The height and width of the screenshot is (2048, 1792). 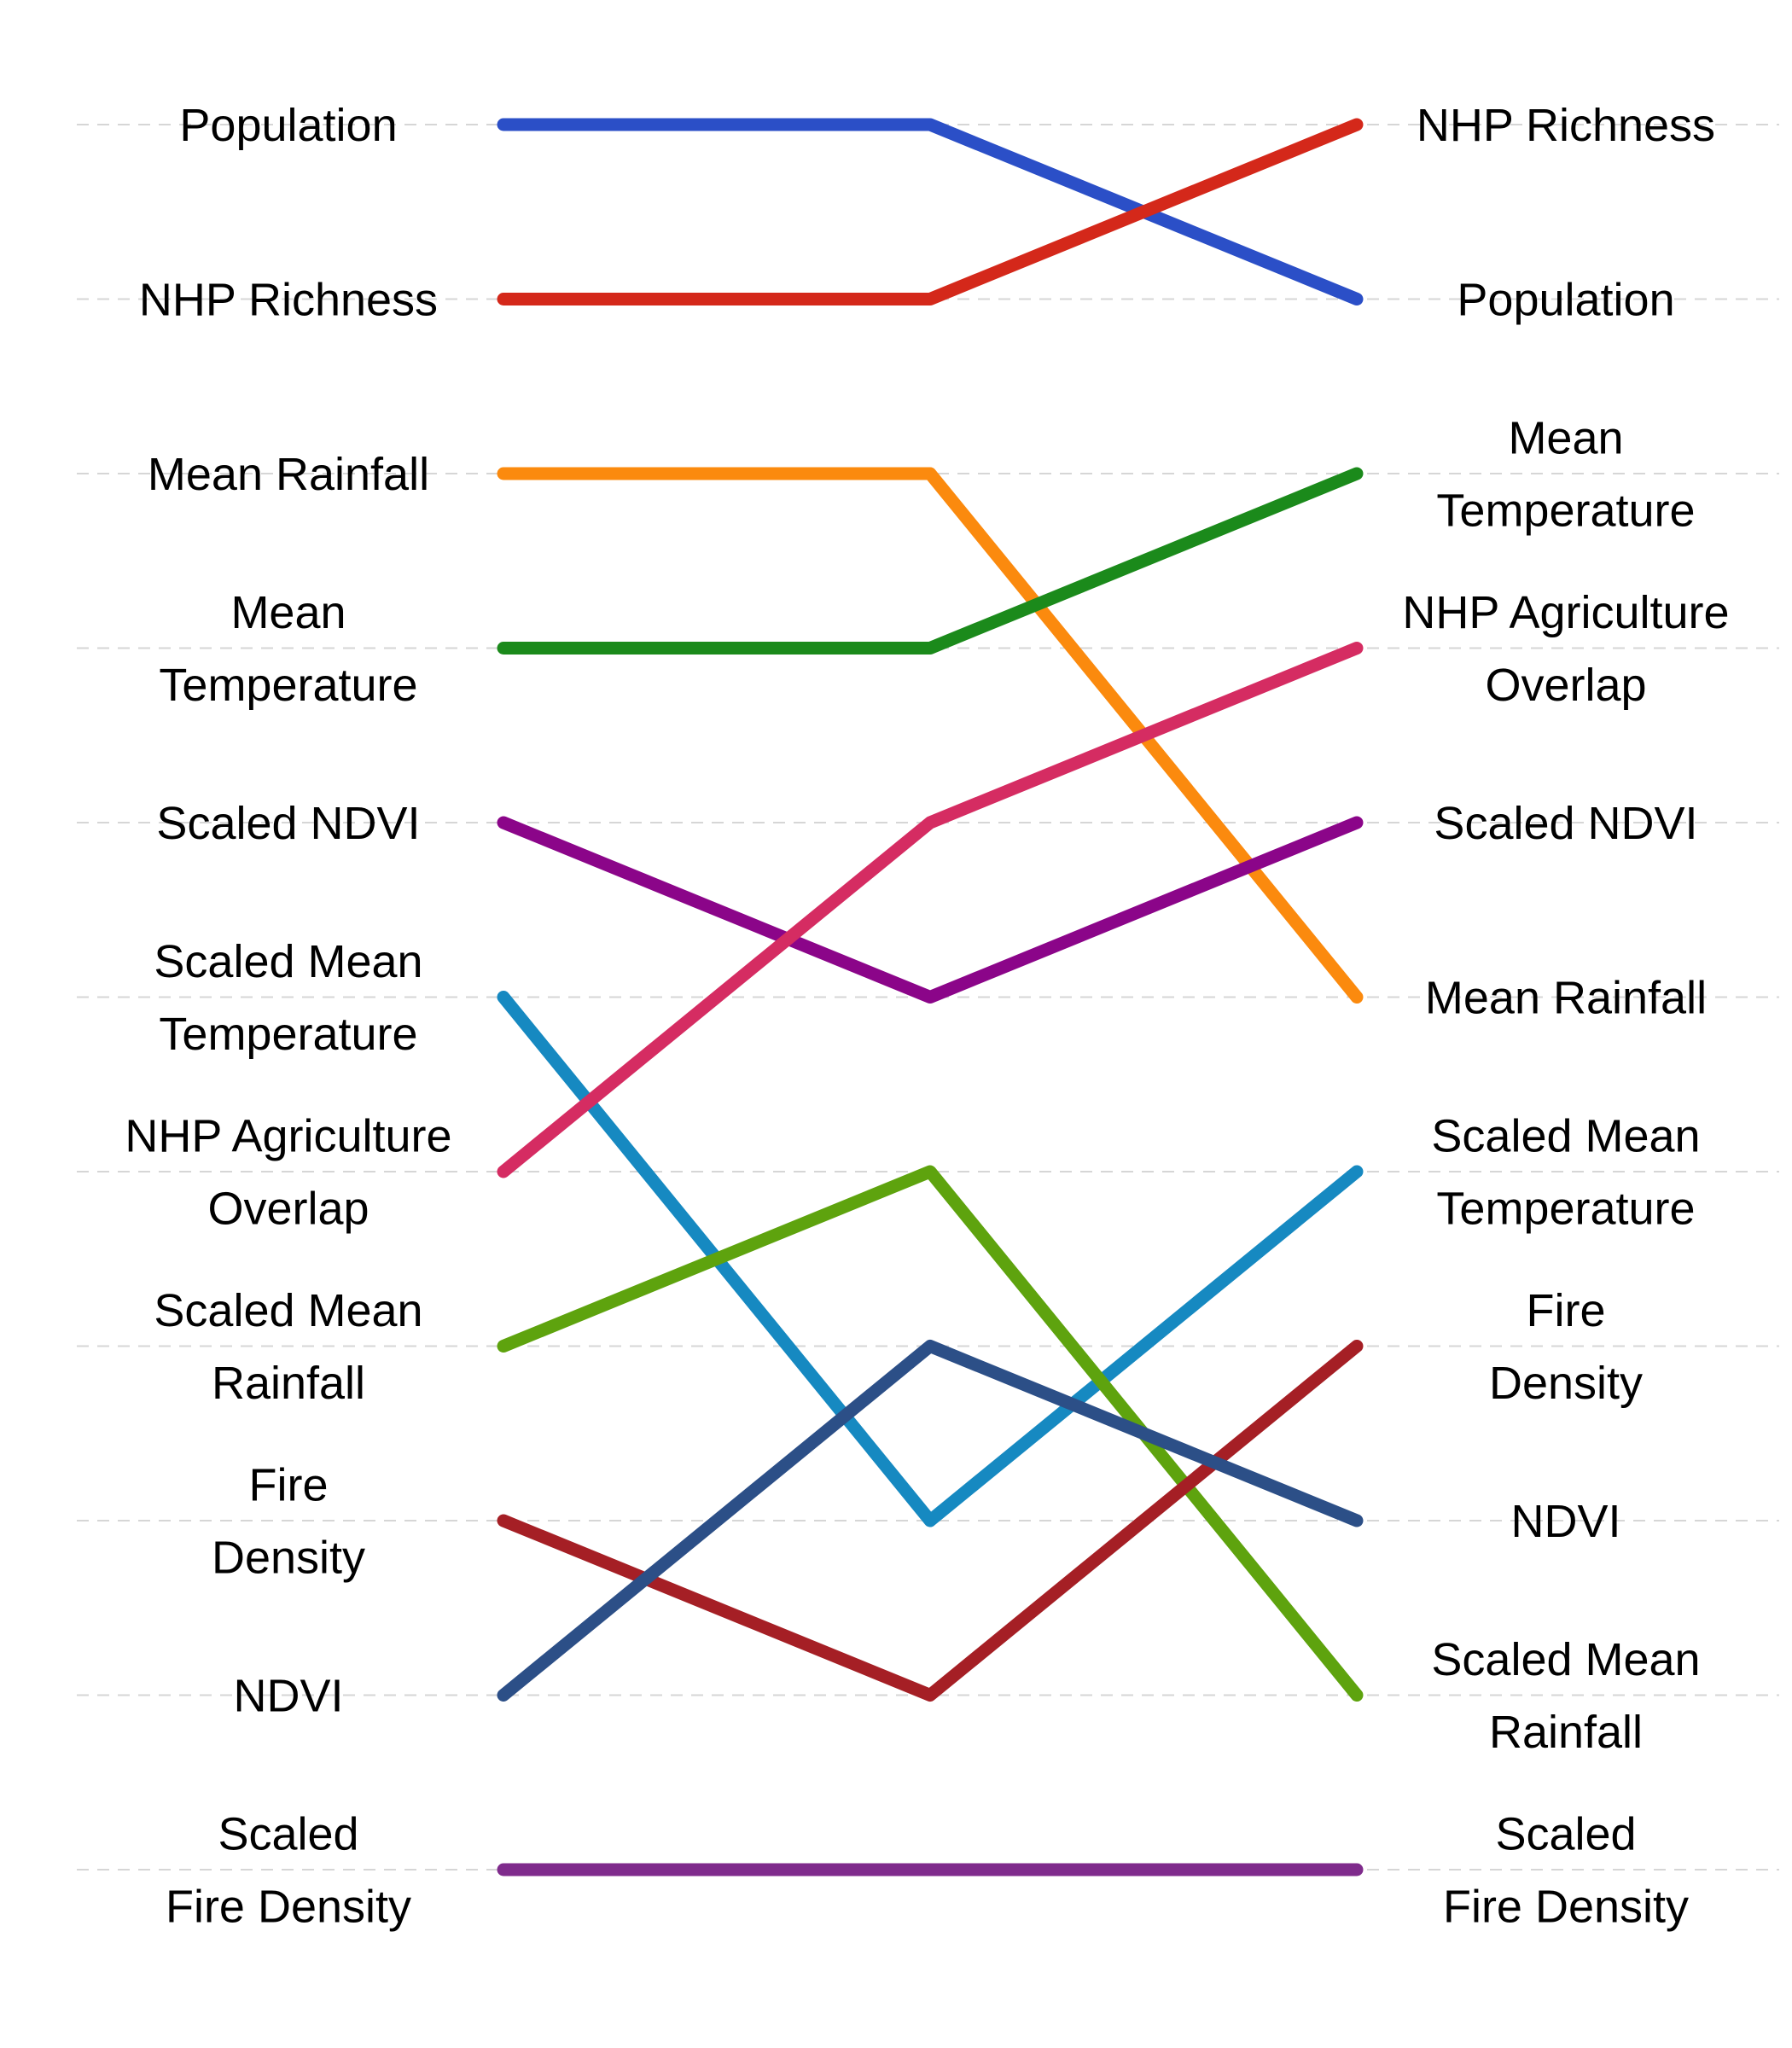 I want to click on left-rank-label-line: Scaled NDVI, so click(x=288, y=823).